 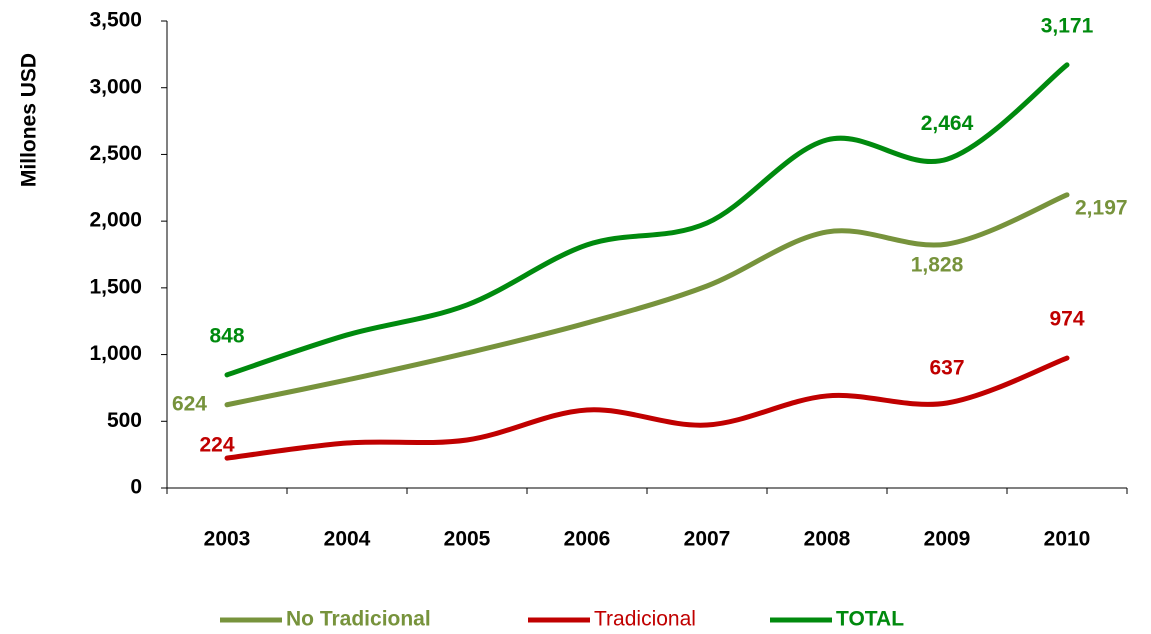 I want to click on data-label: 637, so click(x=946, y=368).